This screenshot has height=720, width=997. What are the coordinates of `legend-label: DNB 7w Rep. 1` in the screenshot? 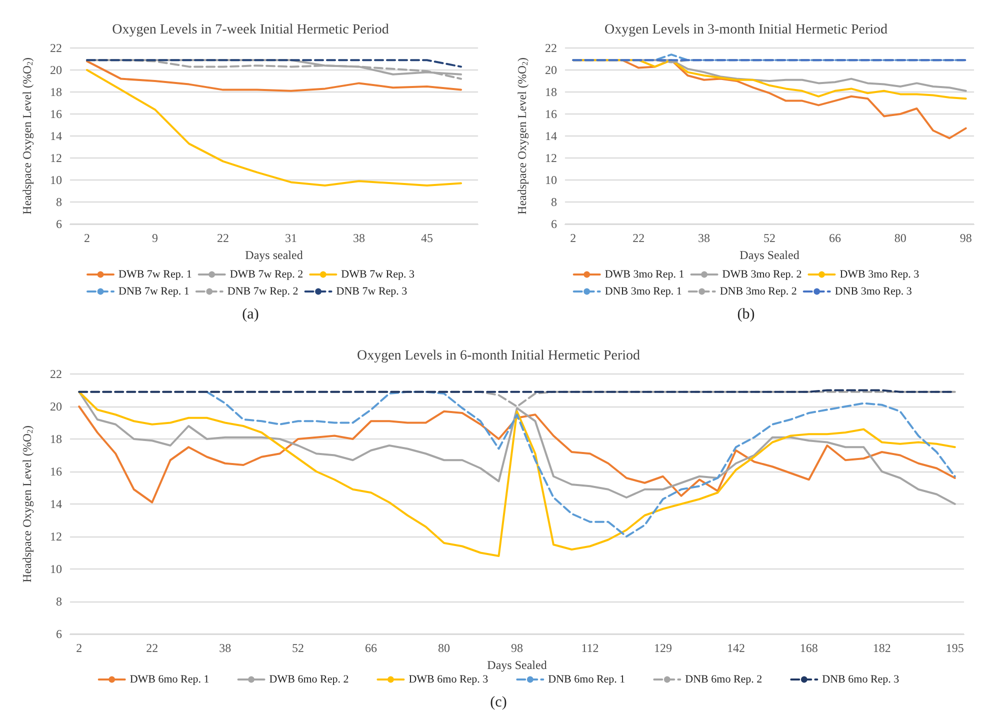 It's located at (154, 292).